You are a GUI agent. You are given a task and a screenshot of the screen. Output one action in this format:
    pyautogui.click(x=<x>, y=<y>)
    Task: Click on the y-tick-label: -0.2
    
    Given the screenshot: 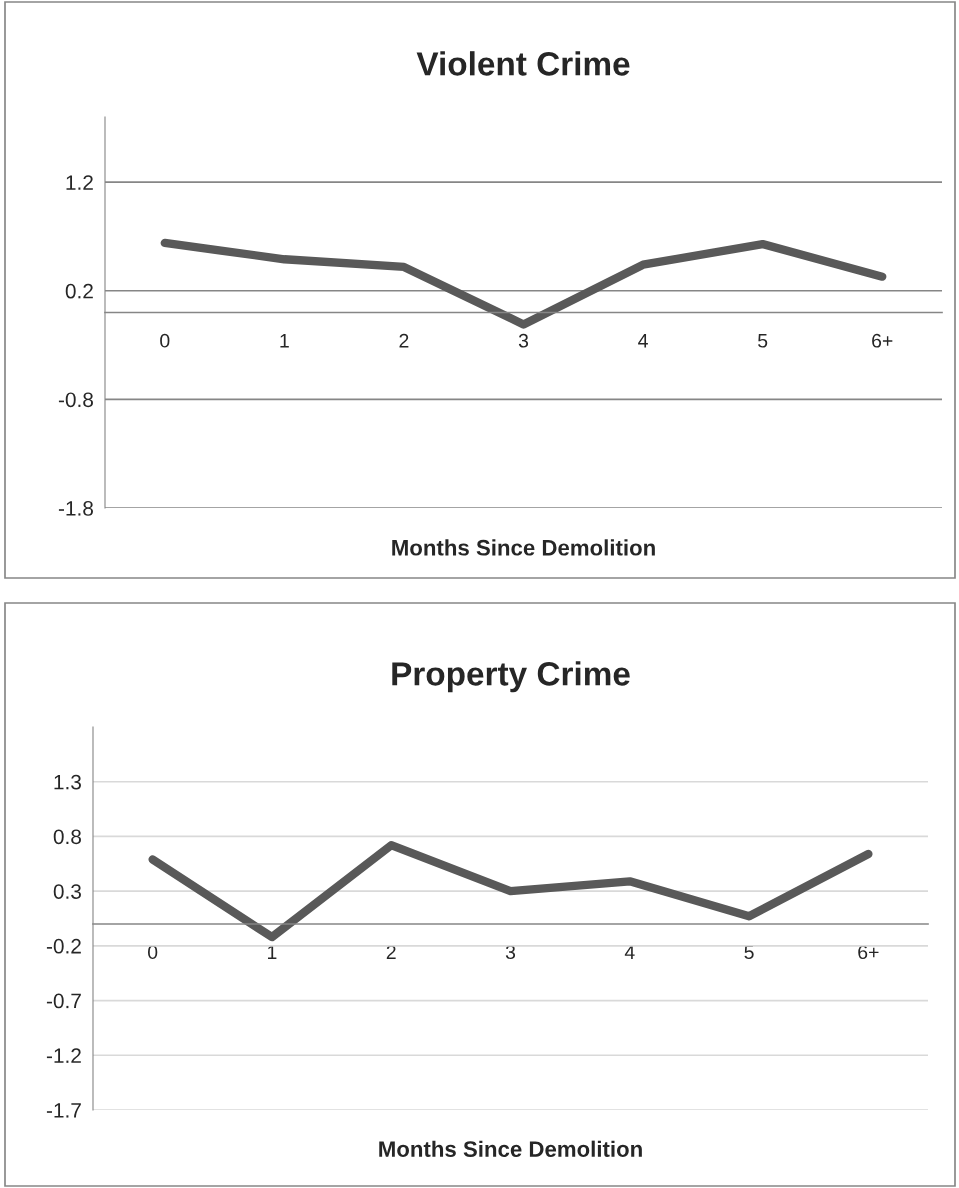 What is the action you would take?
    pyautogui.click(x=63, y=946)
    